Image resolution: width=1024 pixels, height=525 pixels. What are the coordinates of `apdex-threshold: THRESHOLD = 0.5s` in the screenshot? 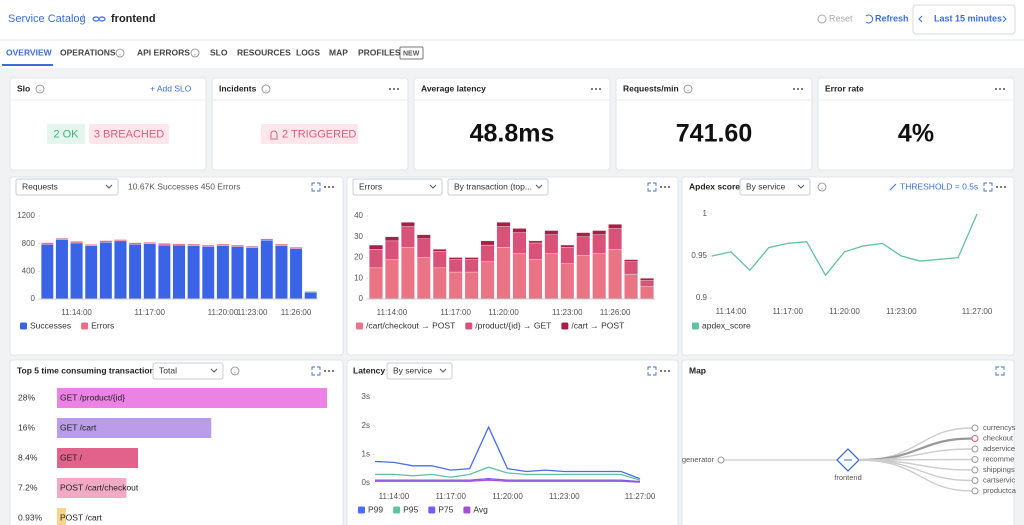 It's located at (939, 186).